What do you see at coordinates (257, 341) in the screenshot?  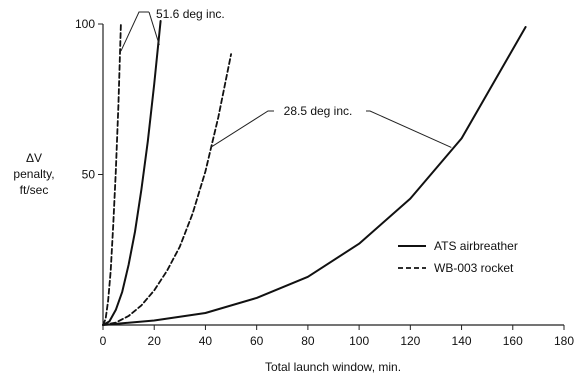 I see `x-tick-label: 60` at bounding box center [257, 341].